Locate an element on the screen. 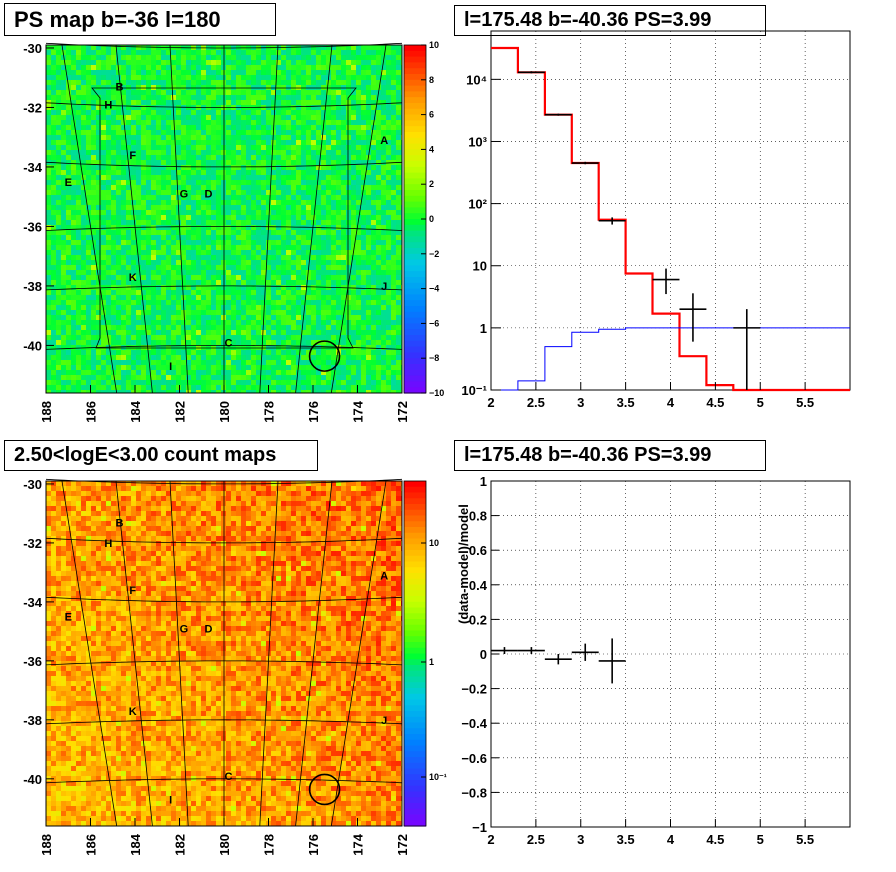 The width and height of the screenshot is (896, 872). spectrum-y-tick: 10² is located at coordinates (477, 204).